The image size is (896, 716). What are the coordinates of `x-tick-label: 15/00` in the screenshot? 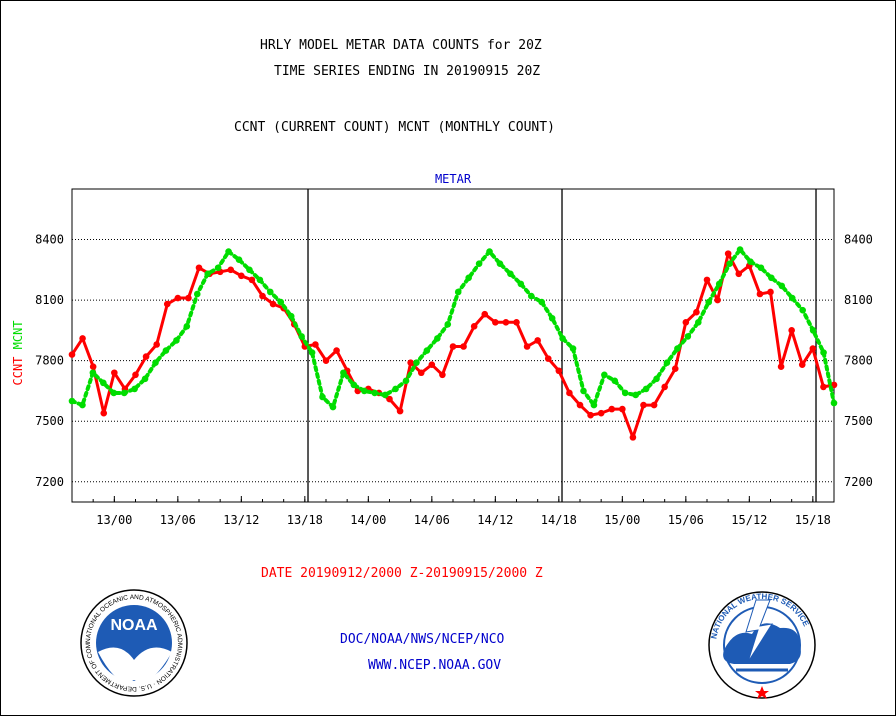 It's located at (622, 520).